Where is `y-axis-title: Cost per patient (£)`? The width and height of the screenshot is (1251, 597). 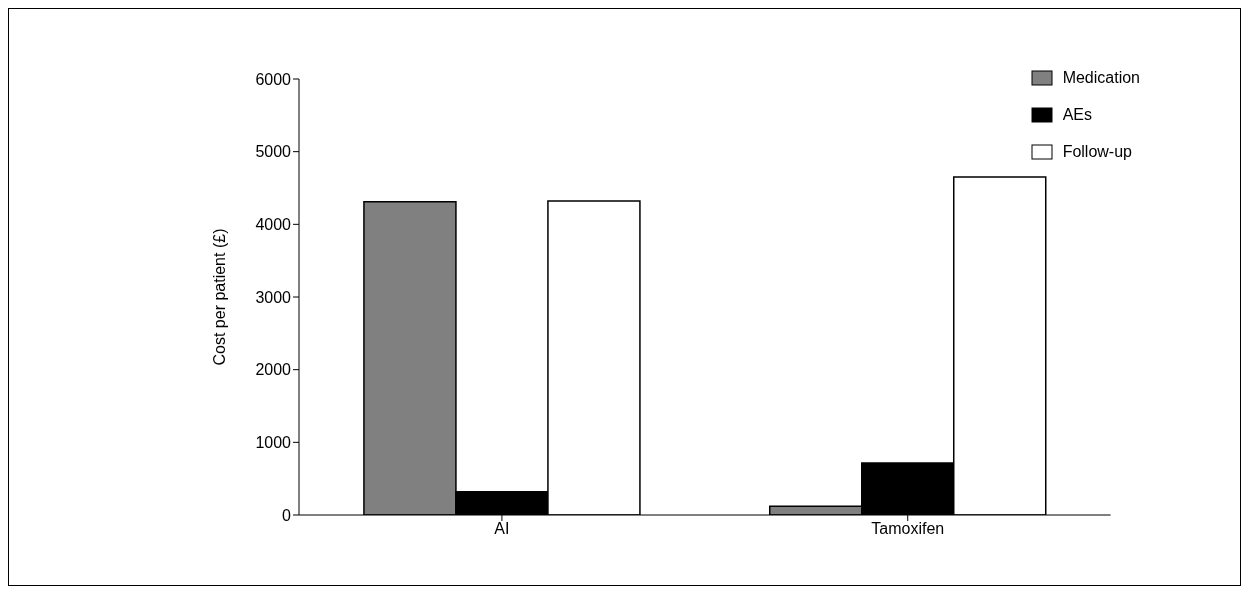
y-axis-title: Cost per patient (£) is located at coordinates (219, 297).